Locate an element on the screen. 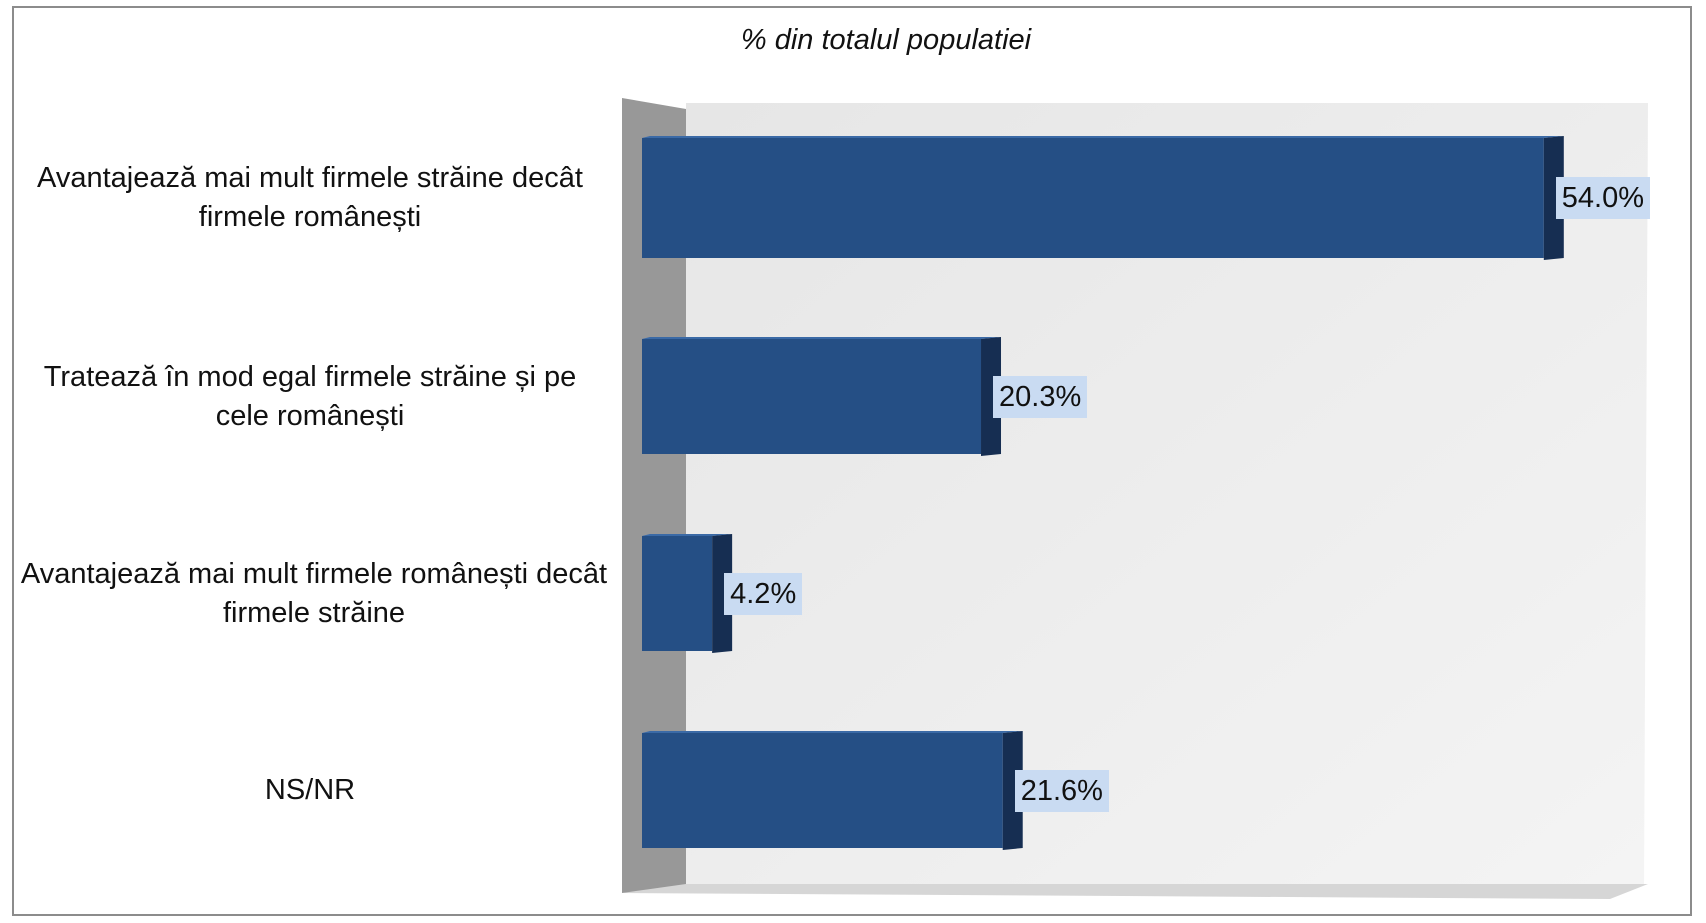 This screenshot has width=1706, height=923. plot-side-wall is located at coordinates (654, 495).